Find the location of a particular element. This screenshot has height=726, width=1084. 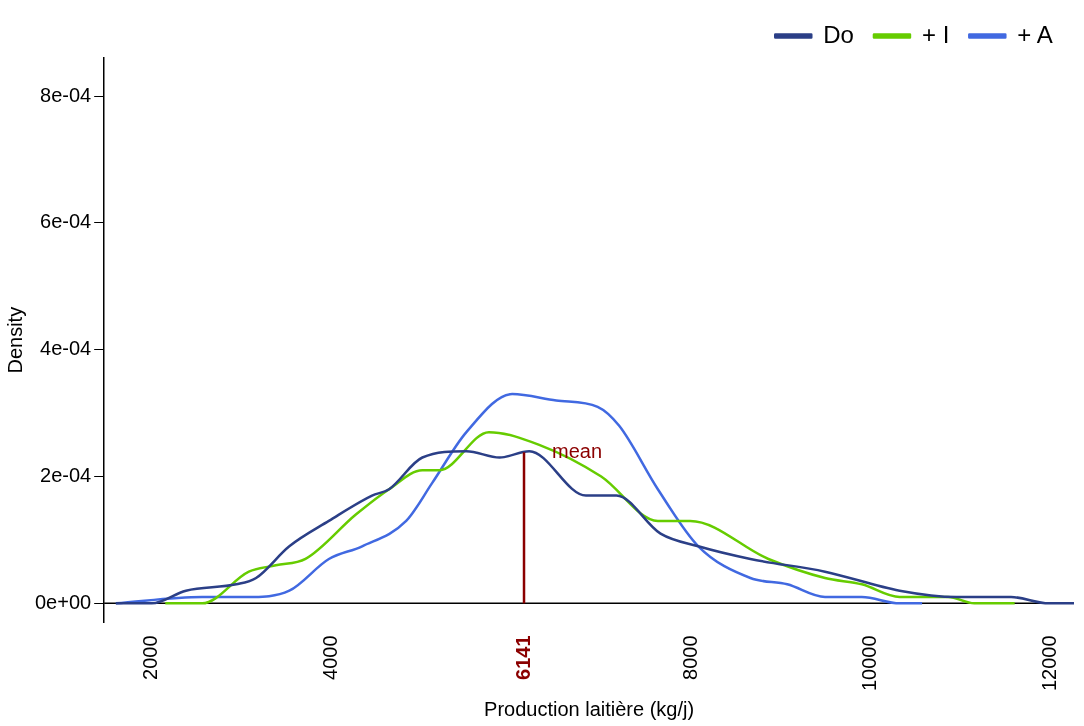

x-tick-label: 10000 is located at coordinates (869, 663).